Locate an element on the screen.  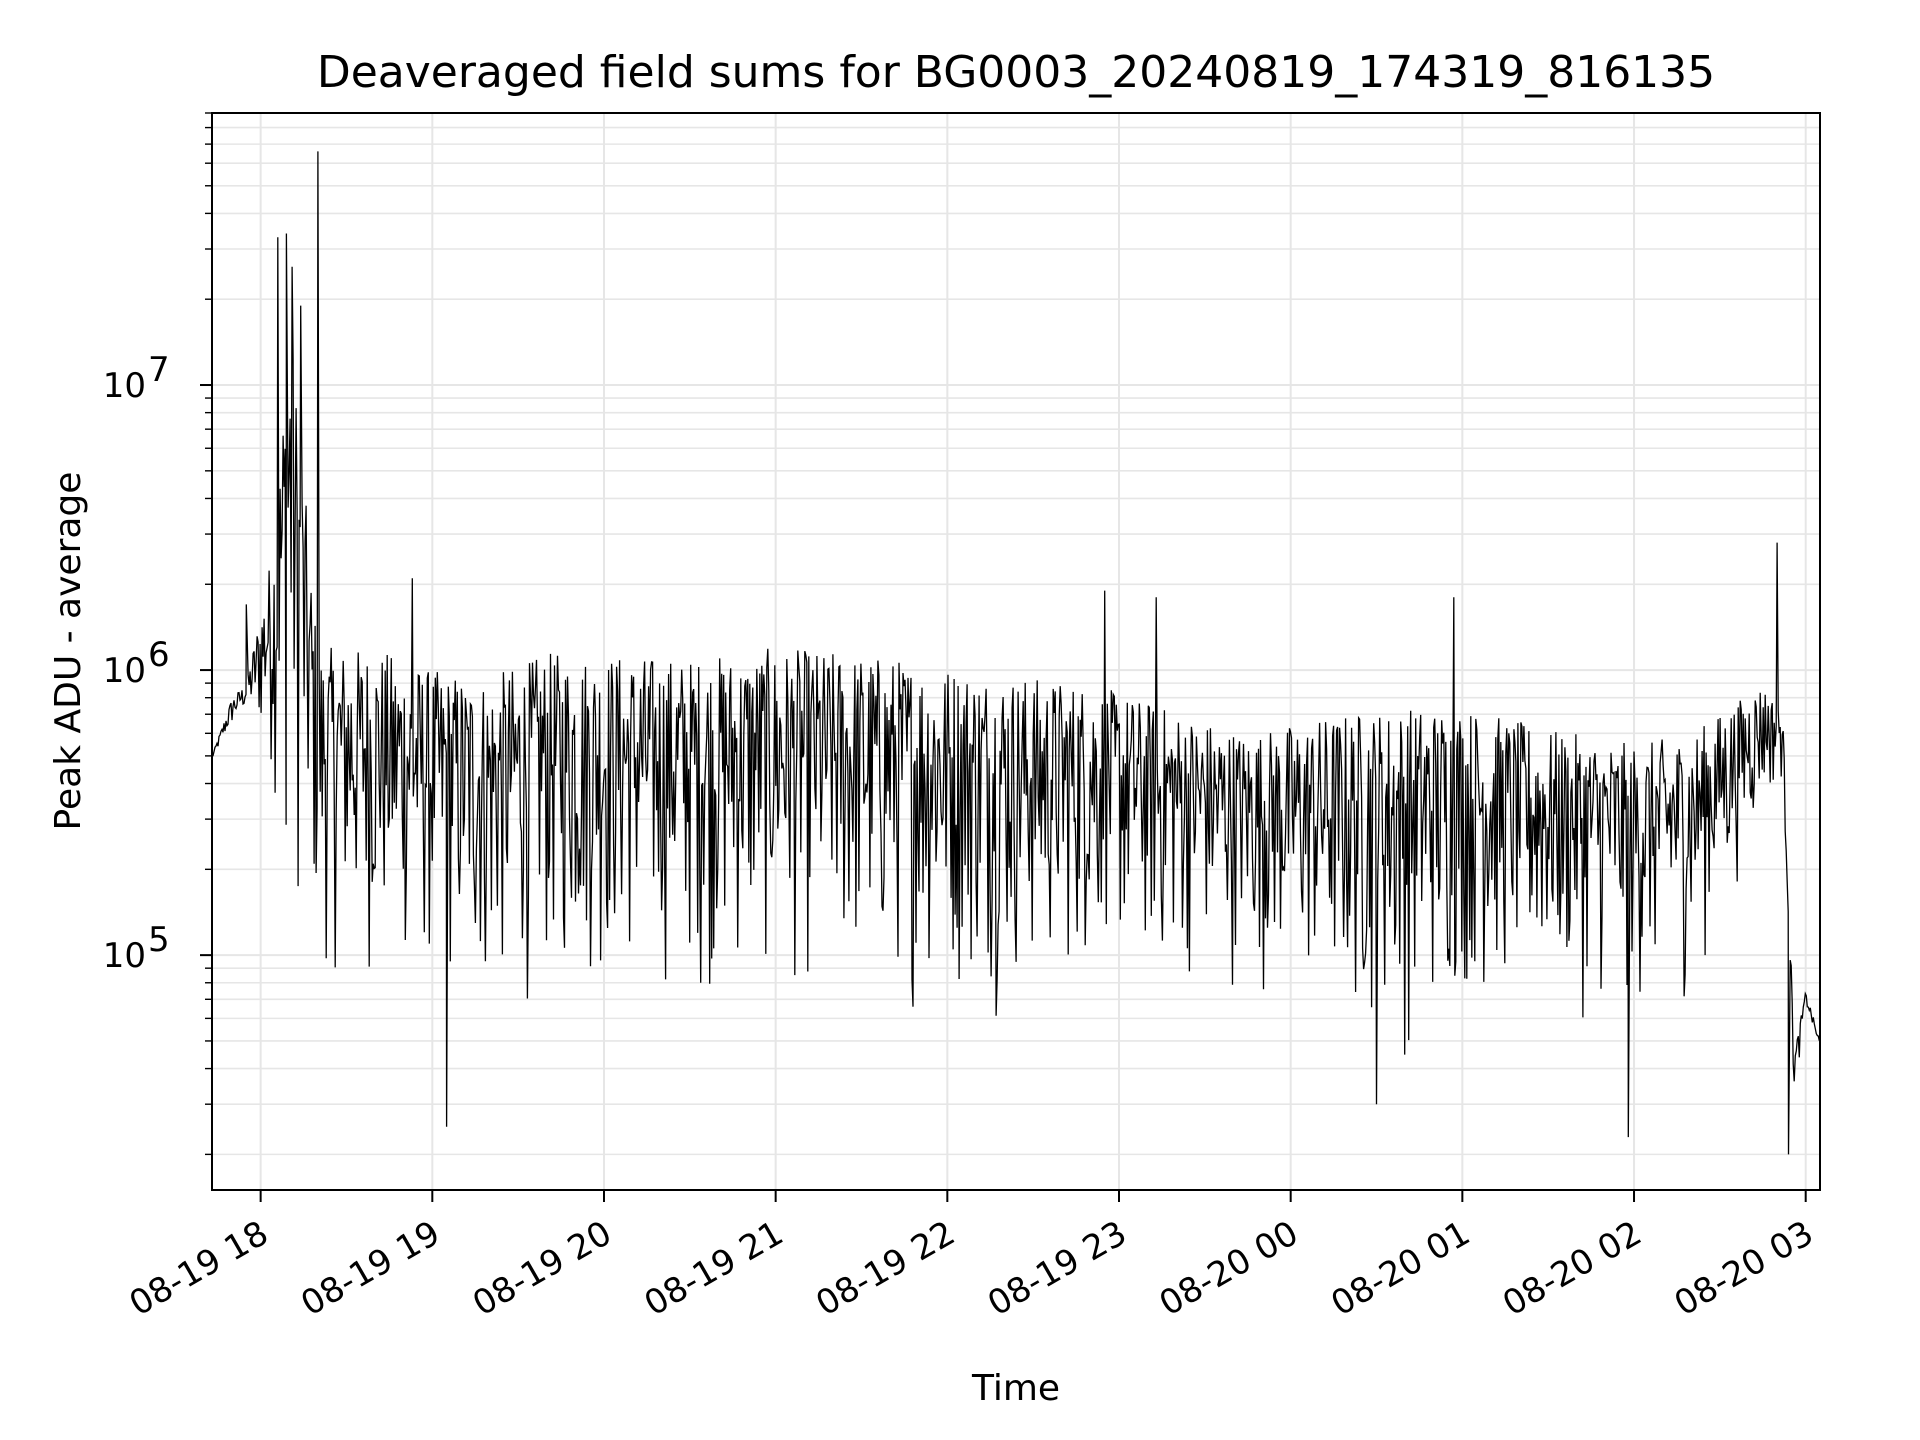
y-tick-exponent: 7 is located at coordinates (159, 370).